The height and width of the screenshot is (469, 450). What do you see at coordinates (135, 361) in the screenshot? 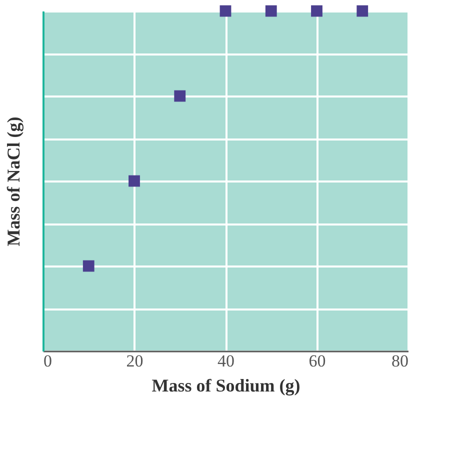
I see `x-tick-label: 20` at bounding box center [135, 361].